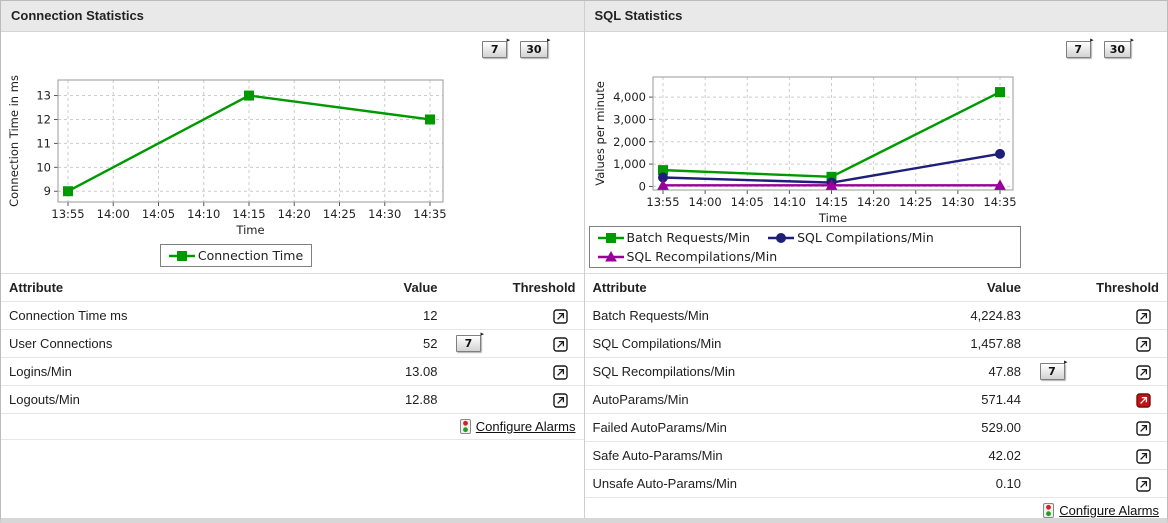  I want to click on attribute-header: Attribute, so click(763, 288).